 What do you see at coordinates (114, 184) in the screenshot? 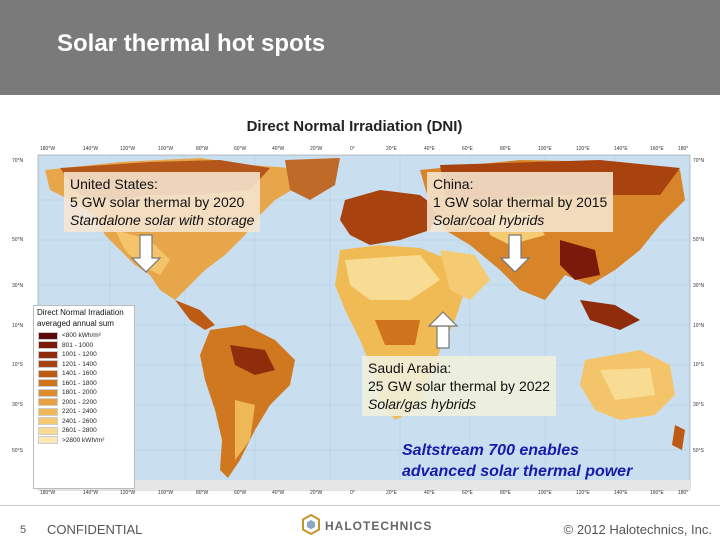
I see `us-callout-title: United States:` at bounding box center [114, 184].